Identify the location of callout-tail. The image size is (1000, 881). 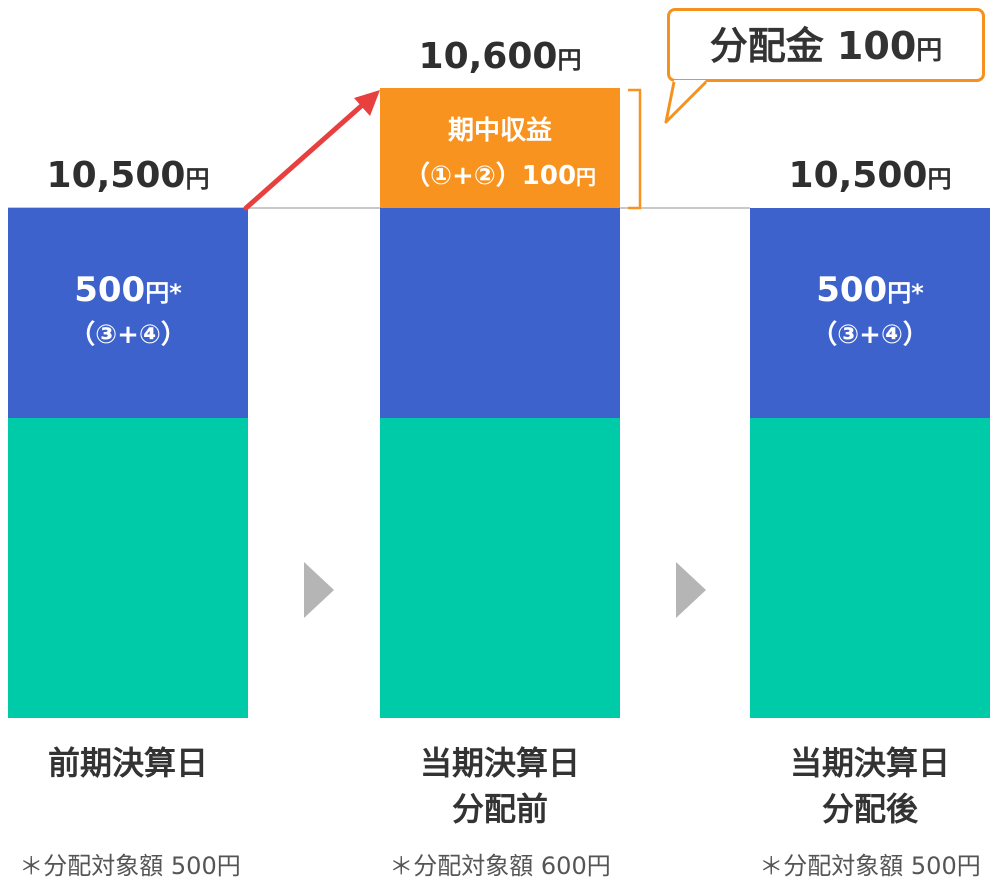
(686, 102).